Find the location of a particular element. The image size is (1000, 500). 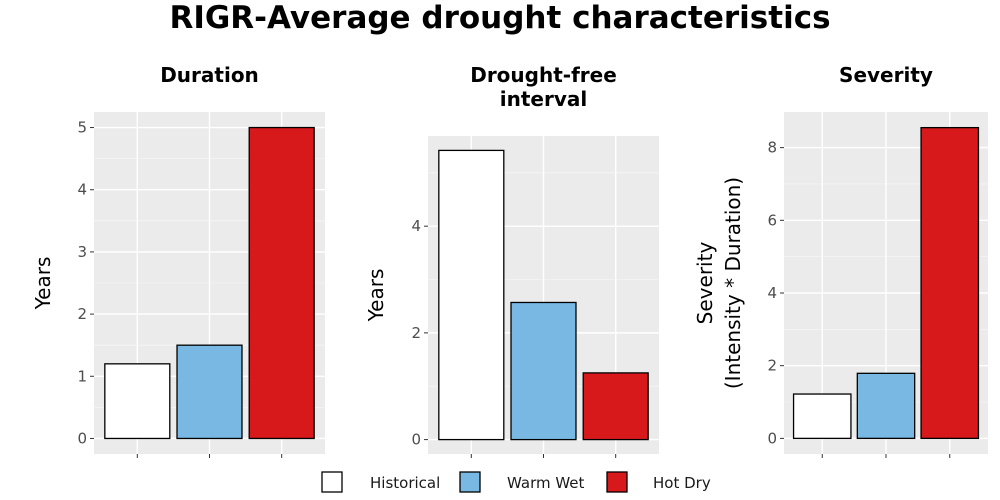

y-axis-label: (Intensity * Duration) is located at coordinates (733, 283).